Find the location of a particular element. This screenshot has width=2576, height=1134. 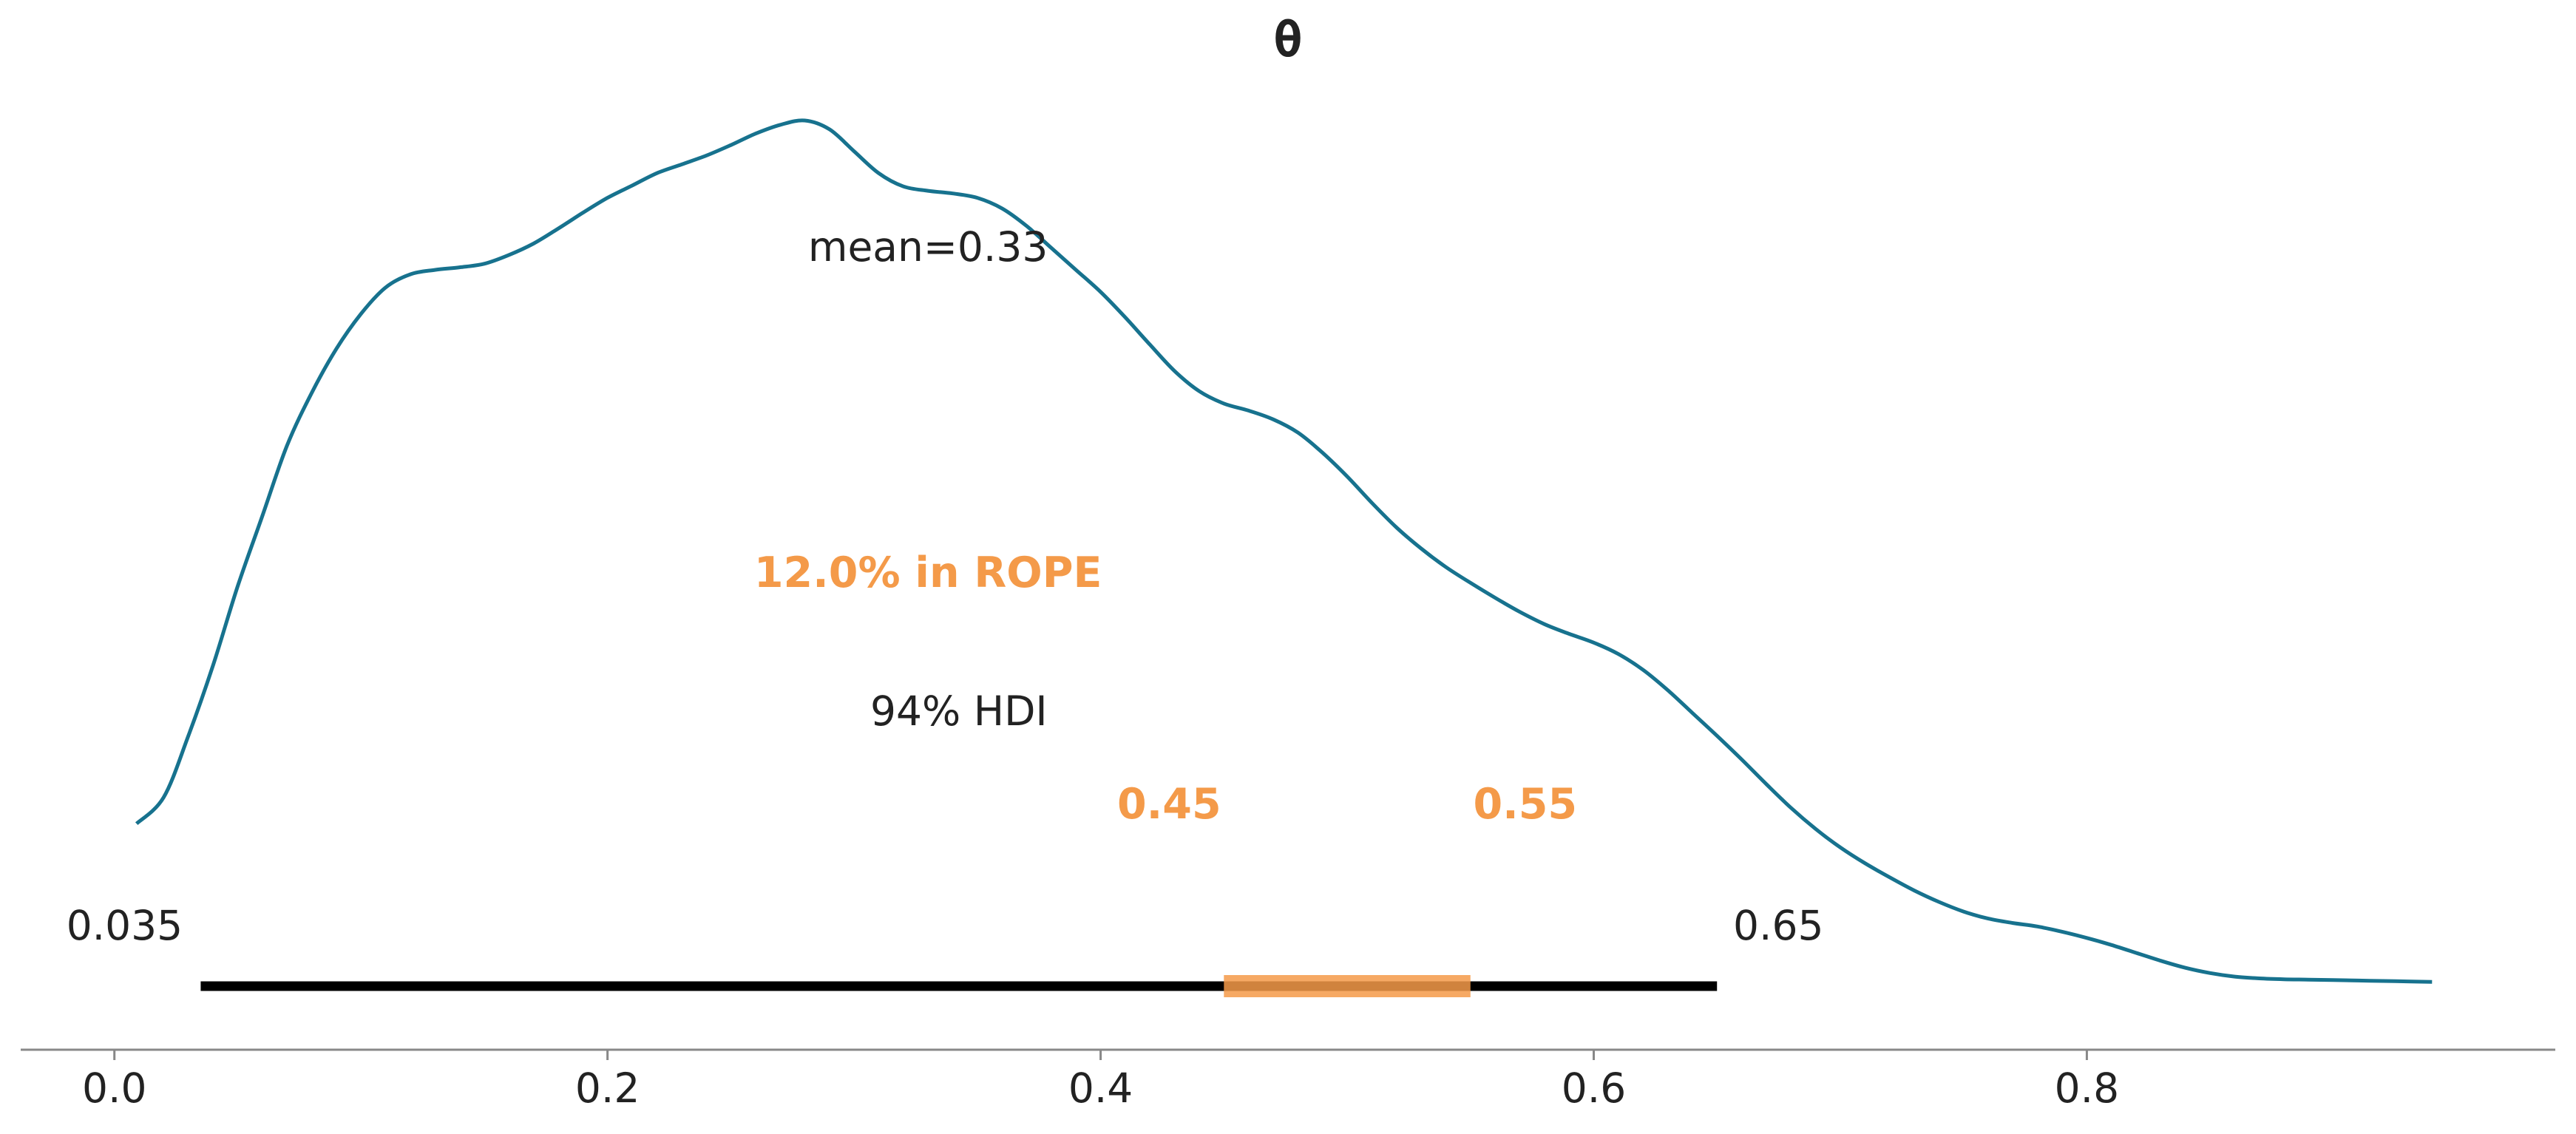

x-tick-label: 0.6 is located at coordinates (1594, 1088).